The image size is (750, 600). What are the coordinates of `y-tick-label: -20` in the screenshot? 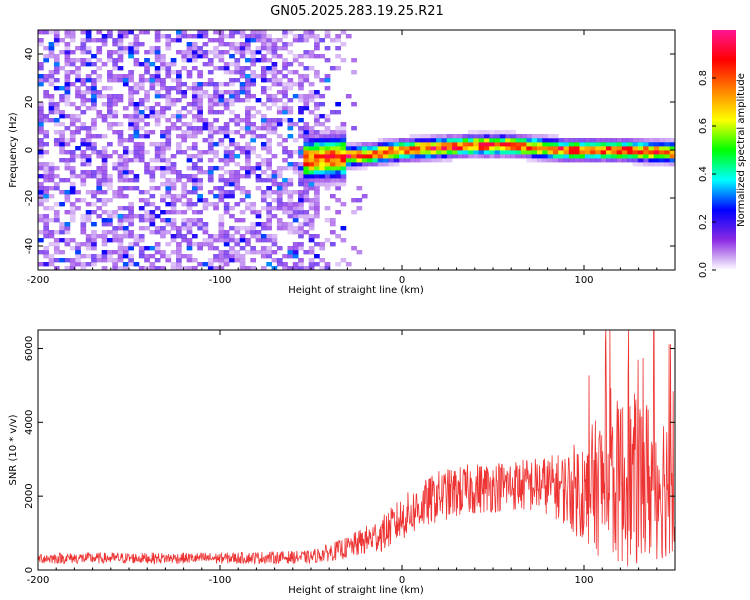 It's located at (29, 198).